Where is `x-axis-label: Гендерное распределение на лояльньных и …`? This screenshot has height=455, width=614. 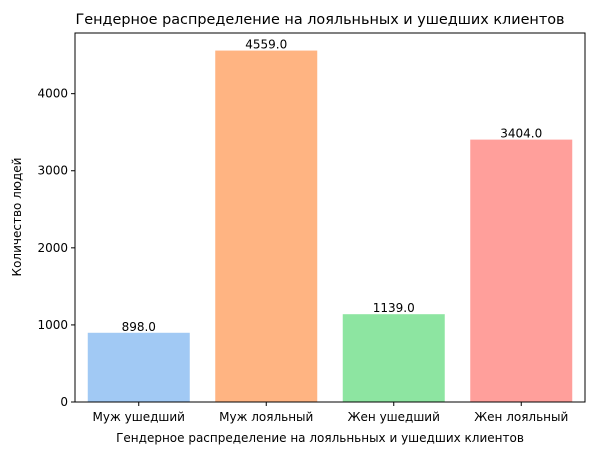
x-axis-label: Гендерное распределение на лояльньных и … is located at coordinates (320, 438).